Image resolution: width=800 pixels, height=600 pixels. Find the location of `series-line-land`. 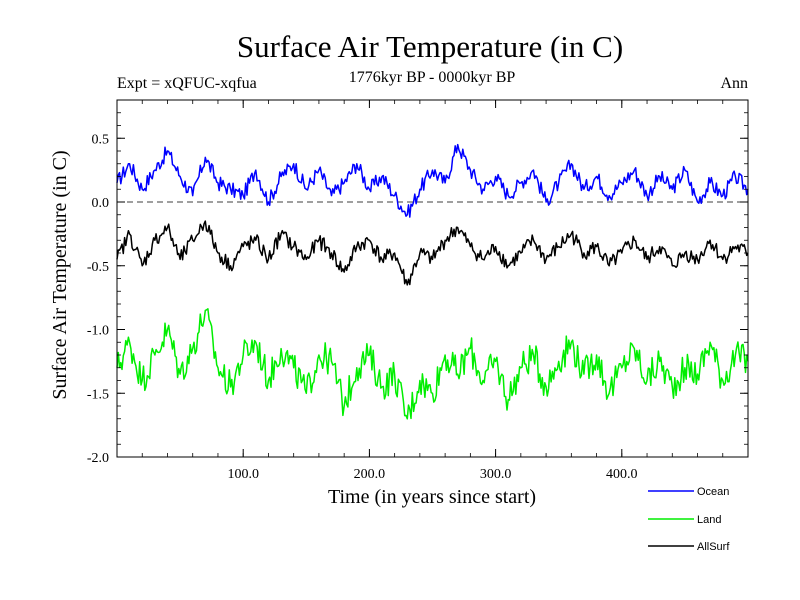

series-line-land is located at coordinates (432, 364).